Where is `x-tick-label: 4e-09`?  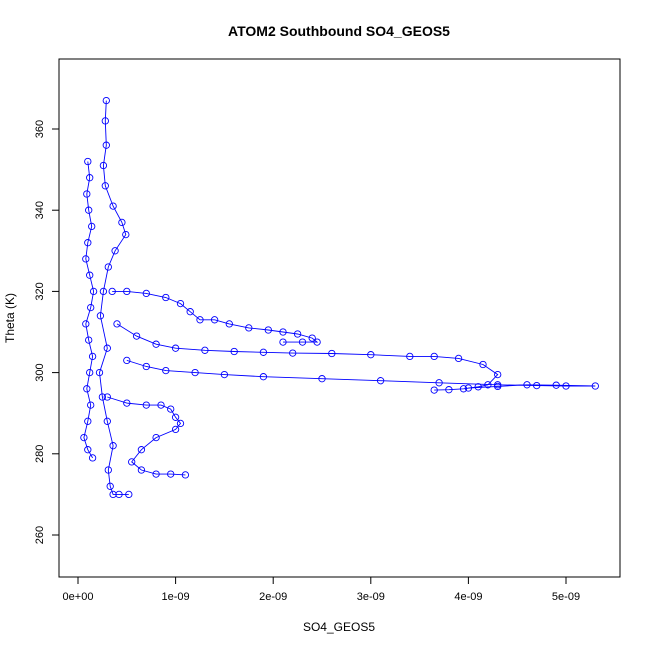
x-tick-label: 4e-09 is located at coordinates (468, 597).